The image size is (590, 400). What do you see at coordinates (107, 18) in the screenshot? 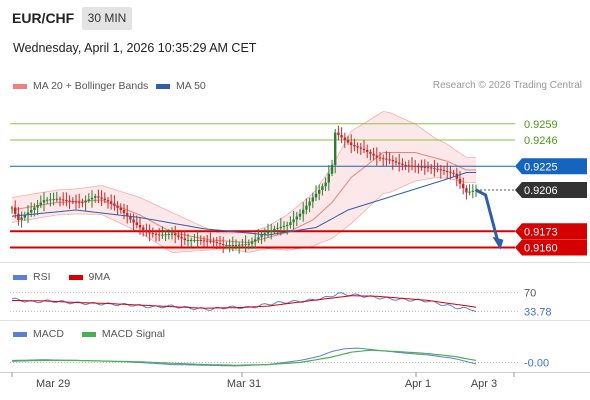
I see `timeframe-button: 30 MIN` at bounding box center [107, 18].